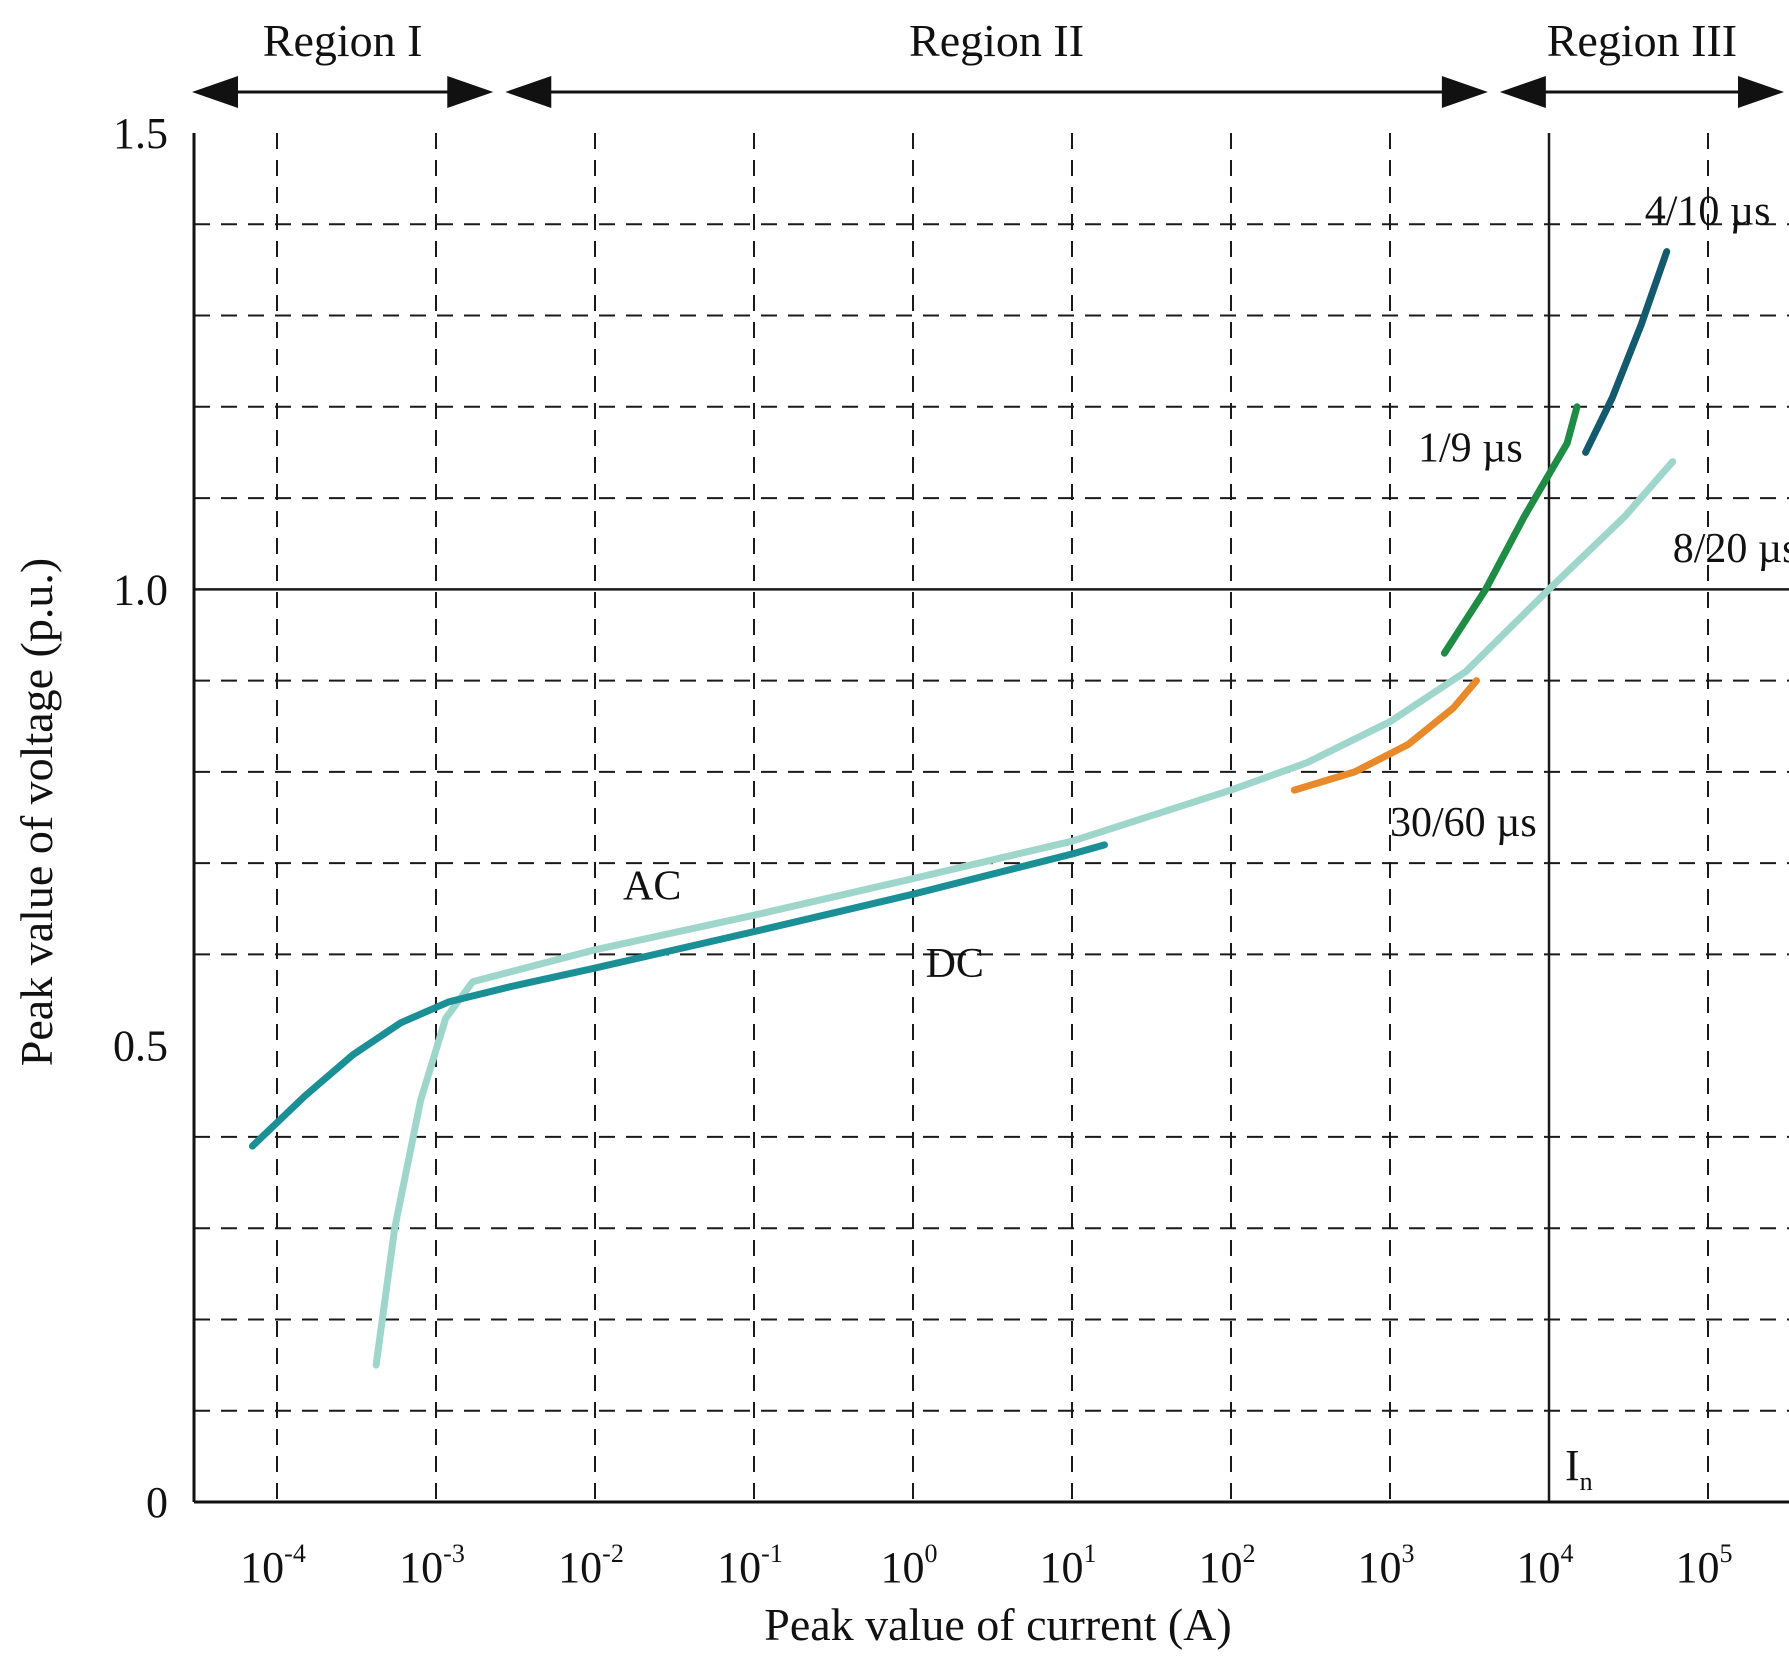 The image size is (1789, 1659). Describe the element at coordinates (432, 1565) in the screenshot. I see `x-tick-label: 10⁻³` at that location.